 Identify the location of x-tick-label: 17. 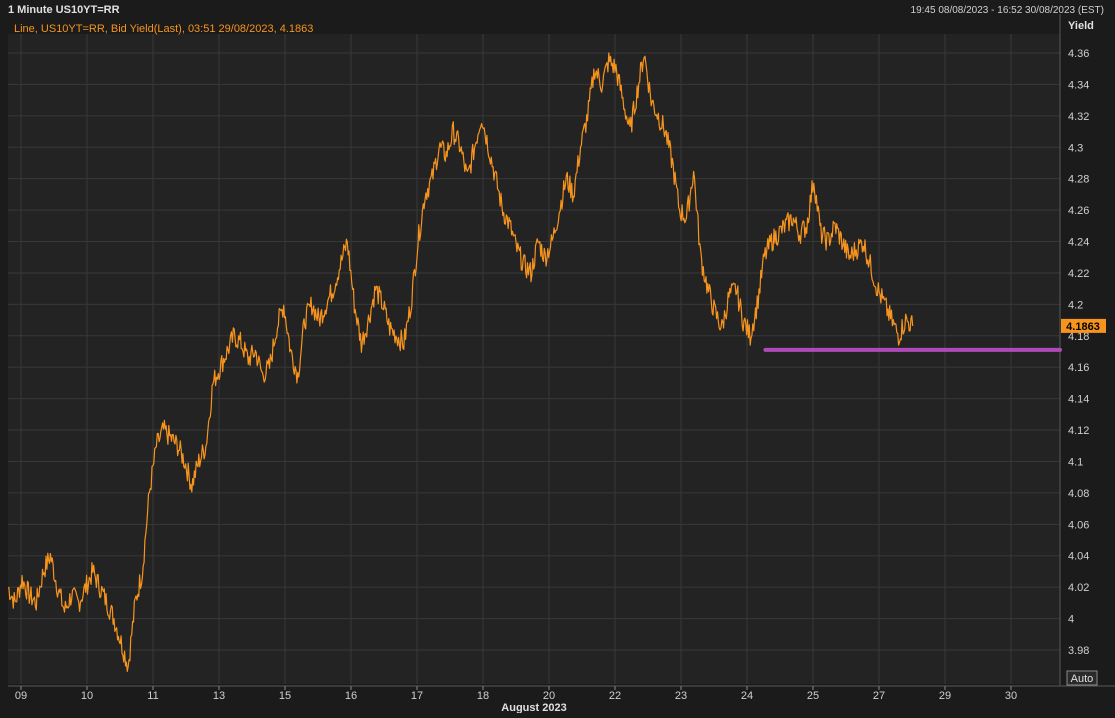
(417, 696).